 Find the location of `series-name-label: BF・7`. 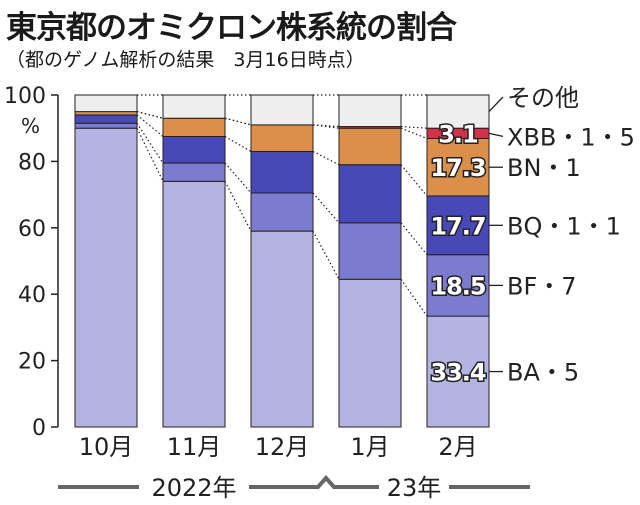

series-name-label: BF・7 is located at coordinates (542, 286).